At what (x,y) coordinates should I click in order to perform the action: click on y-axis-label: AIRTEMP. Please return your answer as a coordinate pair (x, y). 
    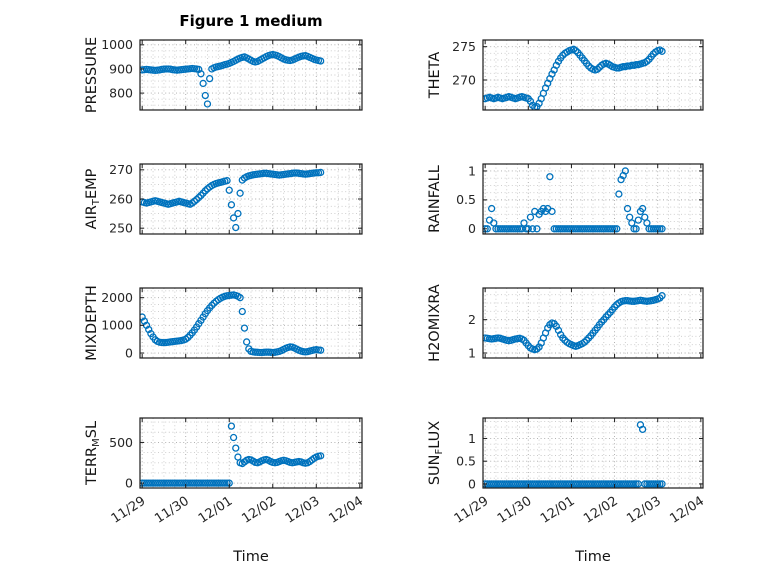
    Looking at the image, I should click on (93, 198).